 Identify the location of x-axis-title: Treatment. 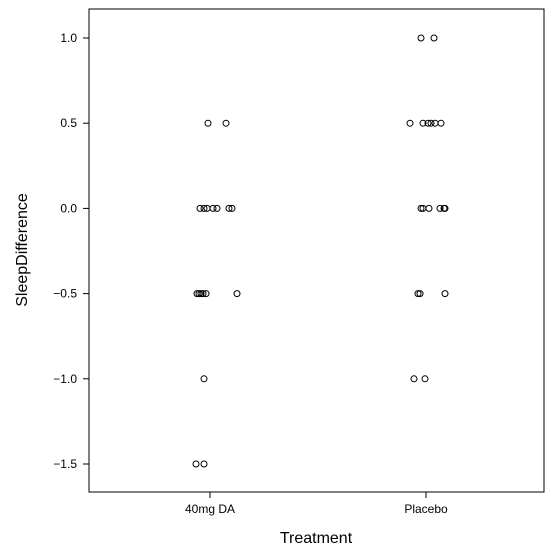
(316, 538).